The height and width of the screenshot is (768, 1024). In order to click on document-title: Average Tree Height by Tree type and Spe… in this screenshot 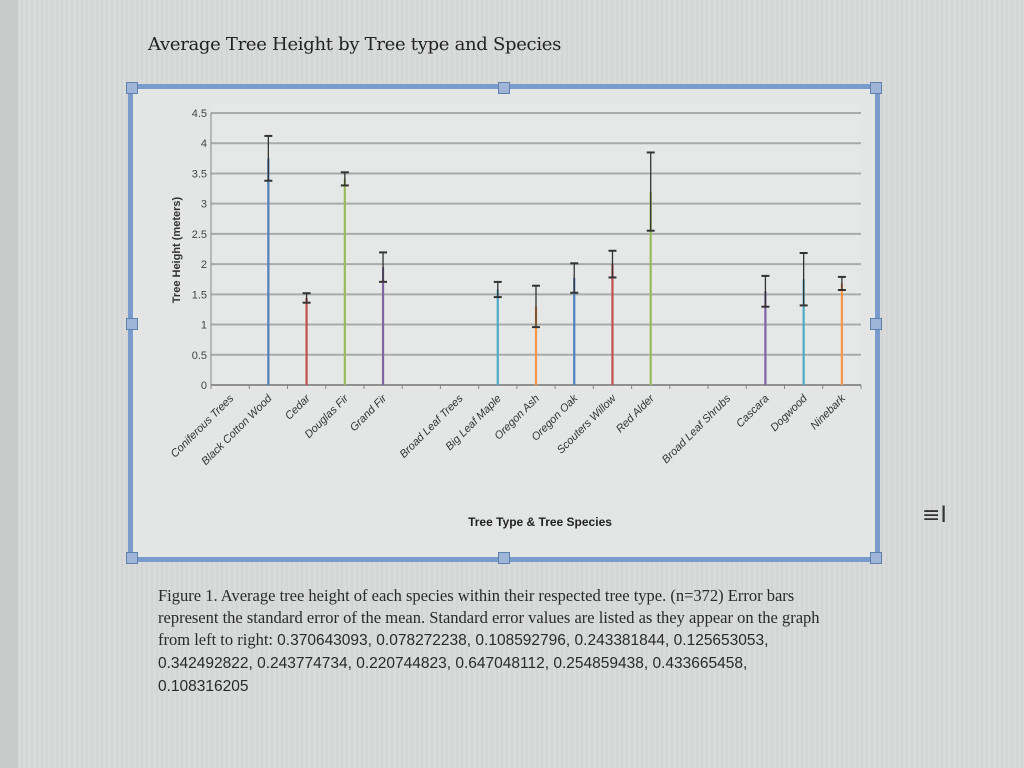, I will do `click(355, 44)`.